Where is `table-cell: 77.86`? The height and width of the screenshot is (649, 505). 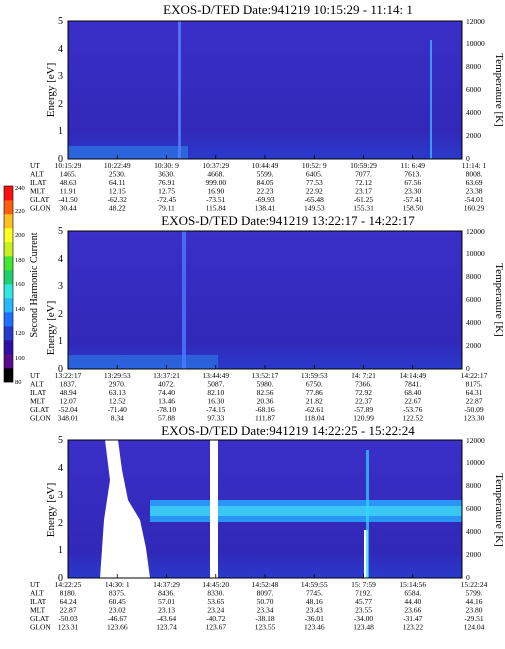
table-cell: 77.86 is located at coordinates (314, 392).